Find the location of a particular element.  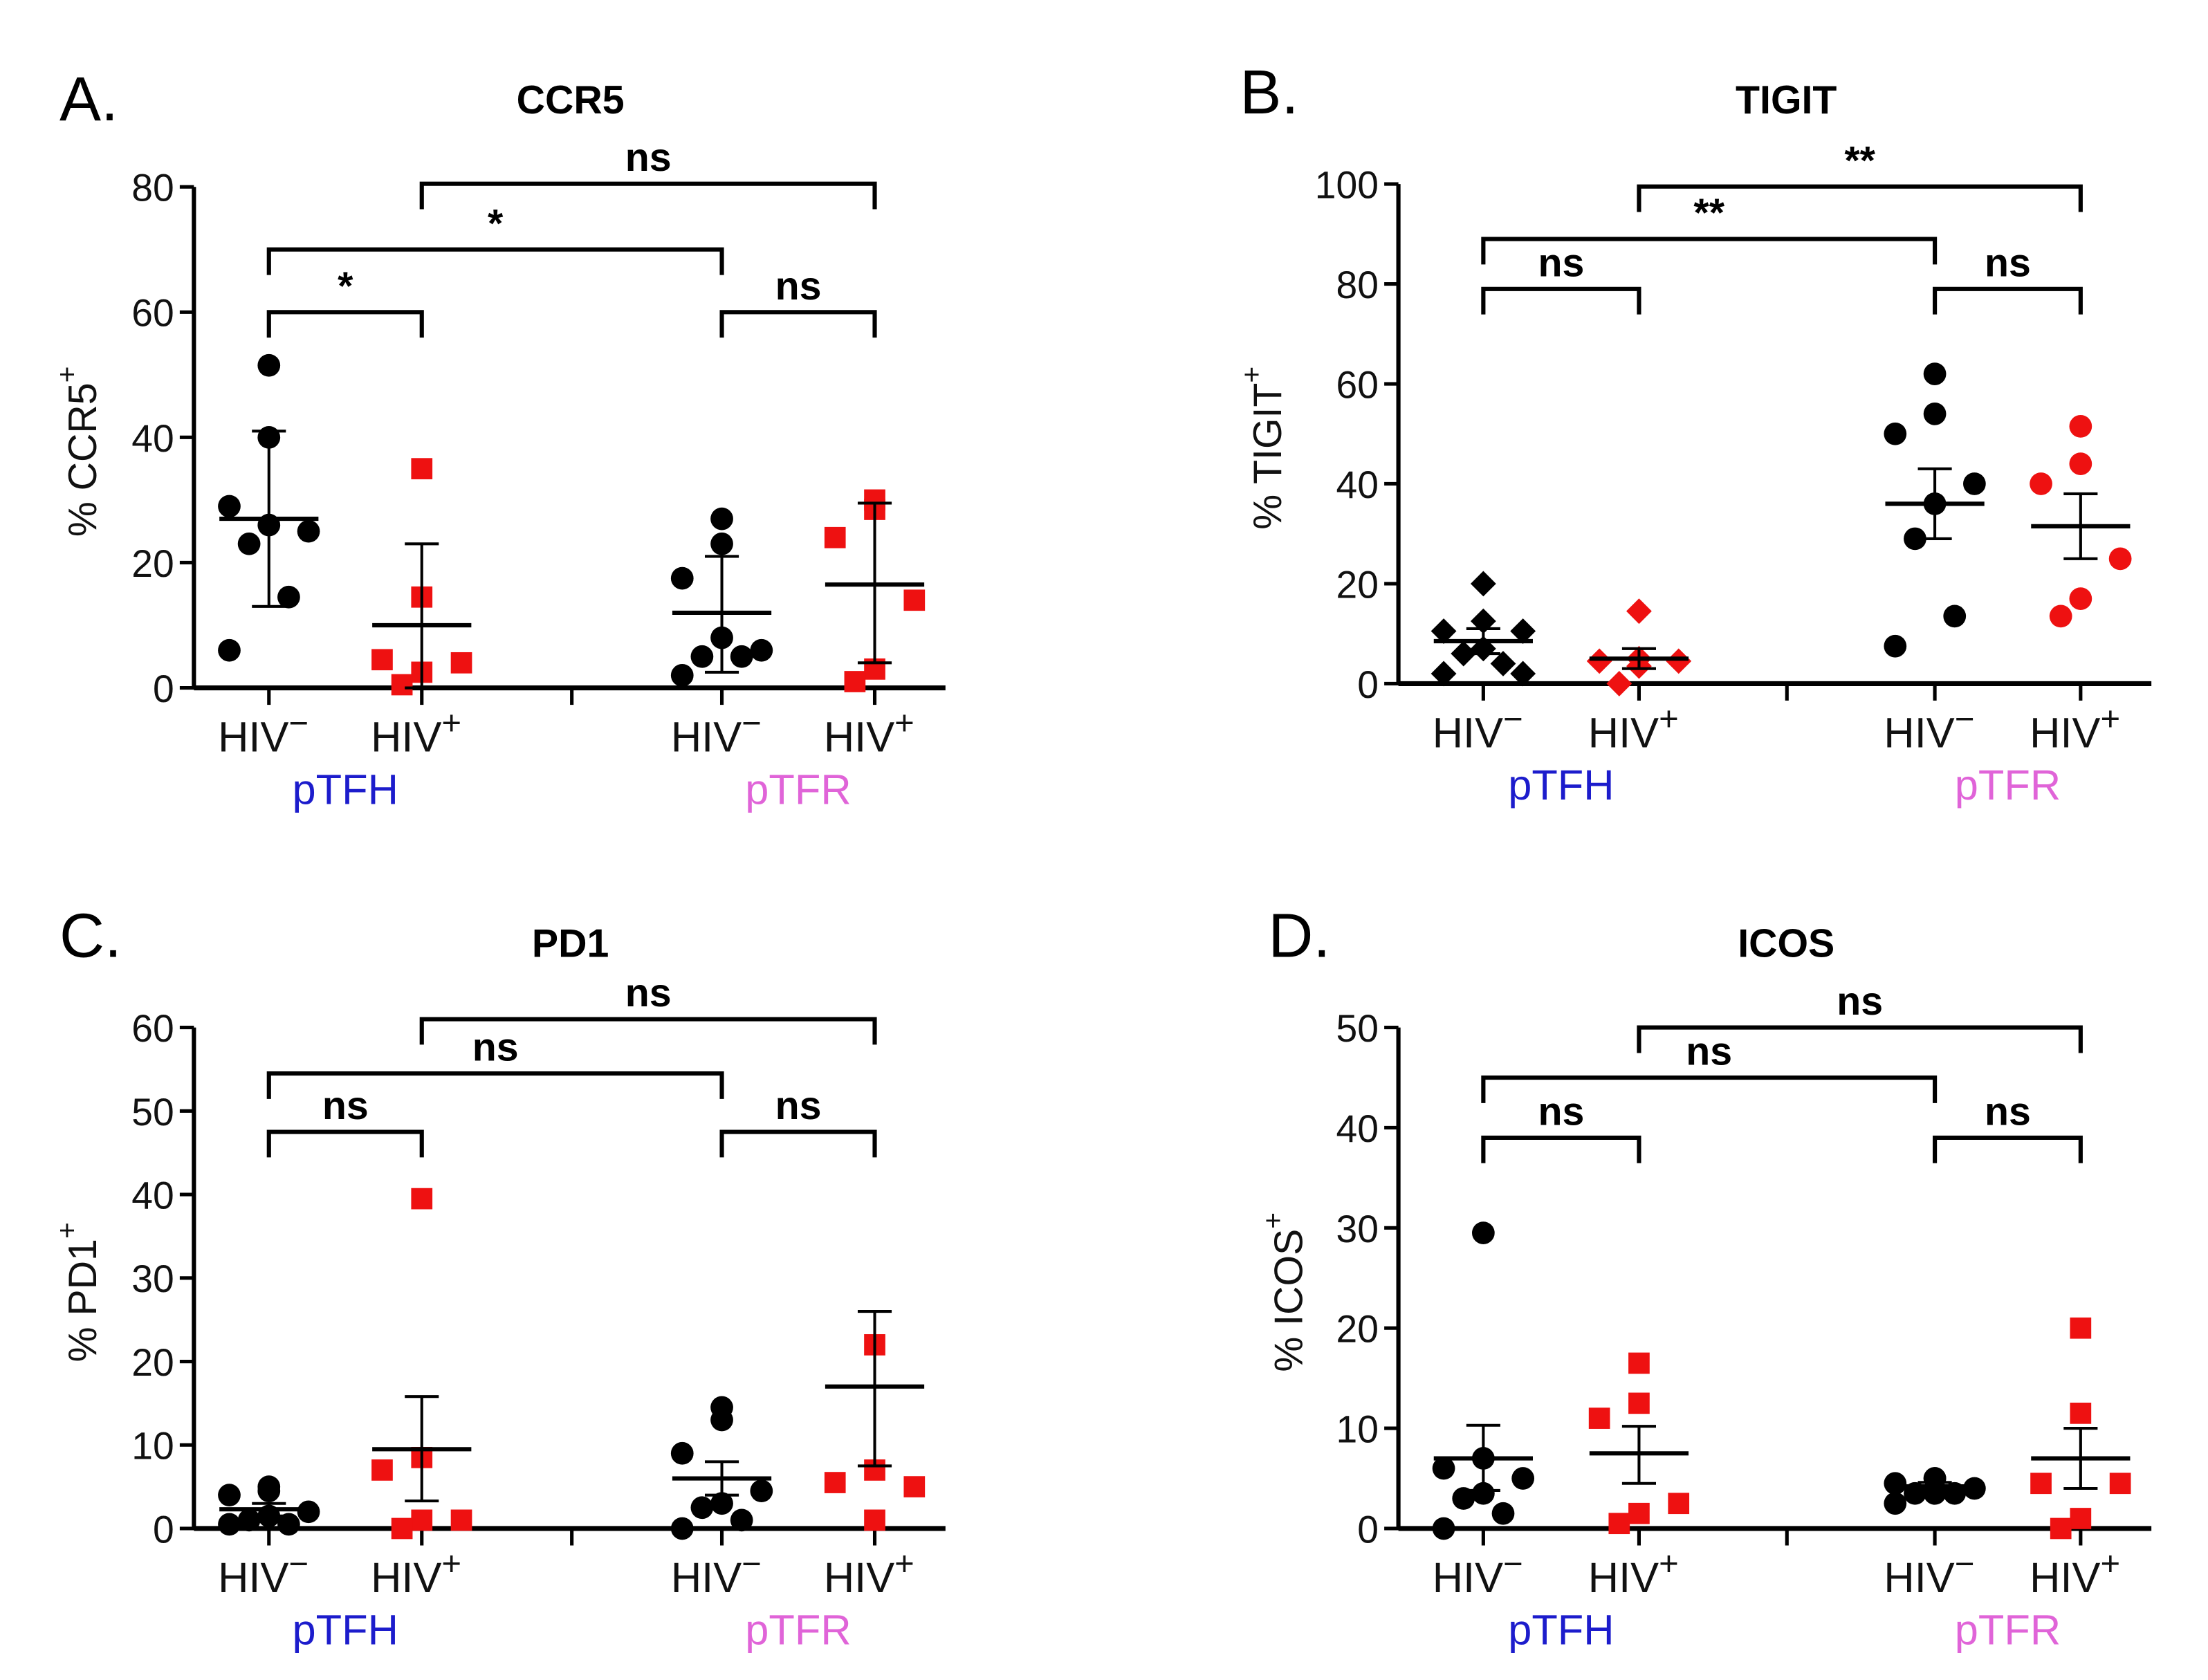

group-label: pTFR is located at coordinates (798, 789).